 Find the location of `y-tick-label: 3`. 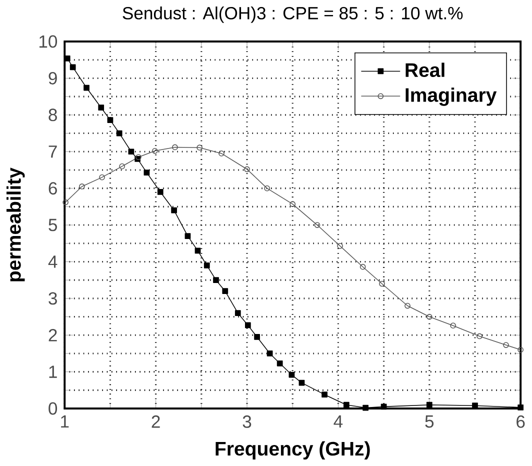

y-tick-label: 3 is located at coordinates (52, 298).